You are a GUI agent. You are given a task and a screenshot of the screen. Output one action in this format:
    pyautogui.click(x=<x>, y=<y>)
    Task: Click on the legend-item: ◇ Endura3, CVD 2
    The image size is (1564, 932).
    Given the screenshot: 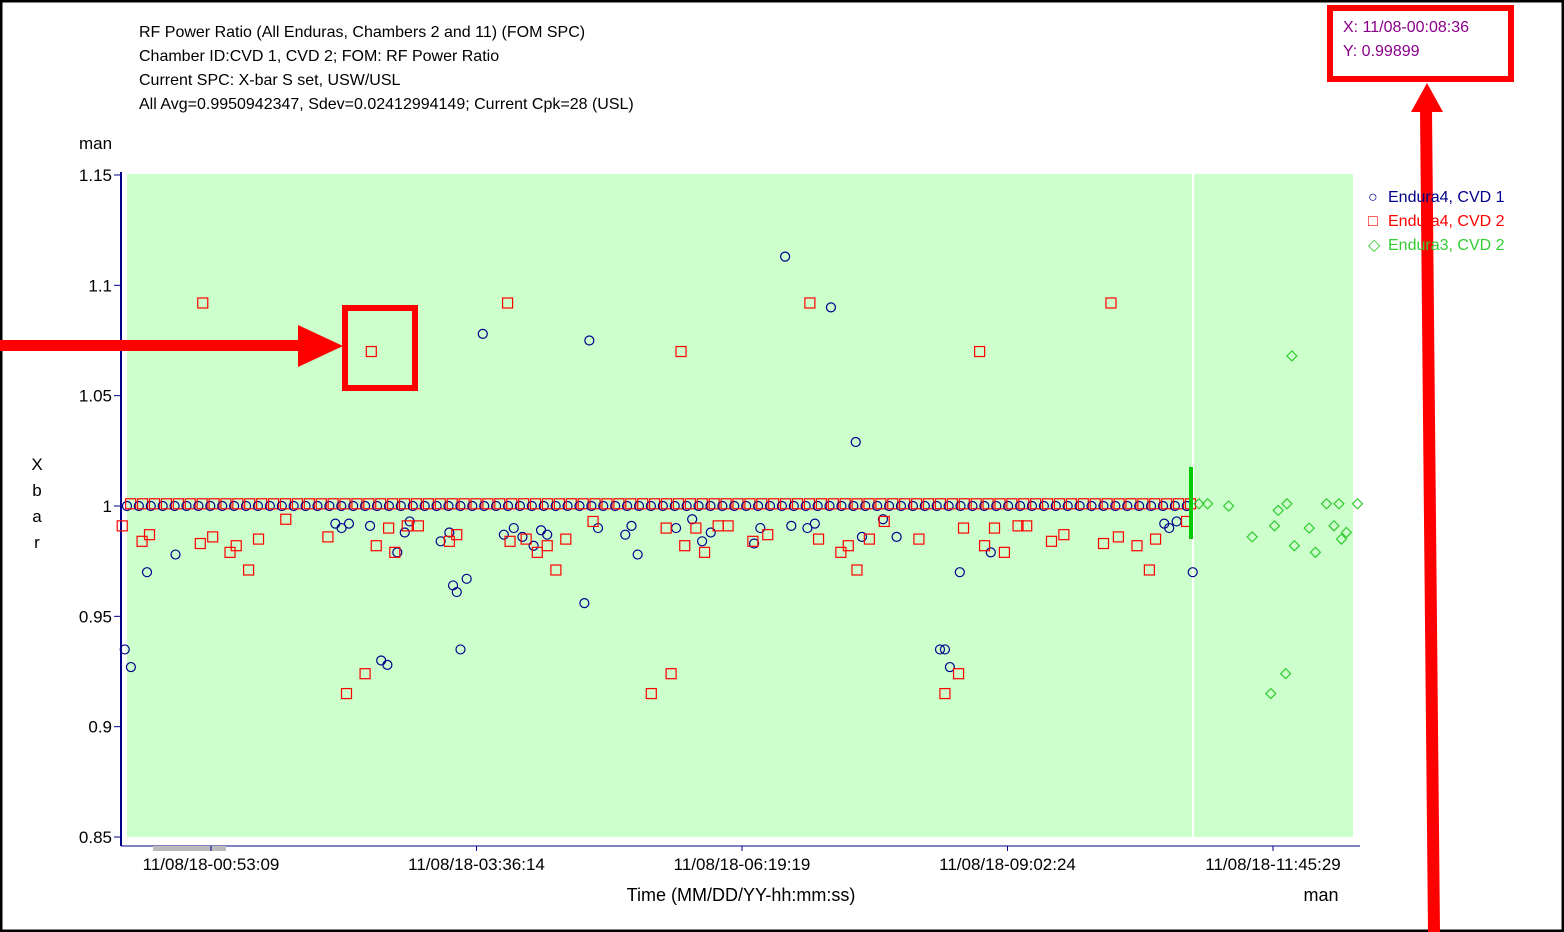 What is the action you would take?
    pyautogui.click(x=1436, y=246)
    